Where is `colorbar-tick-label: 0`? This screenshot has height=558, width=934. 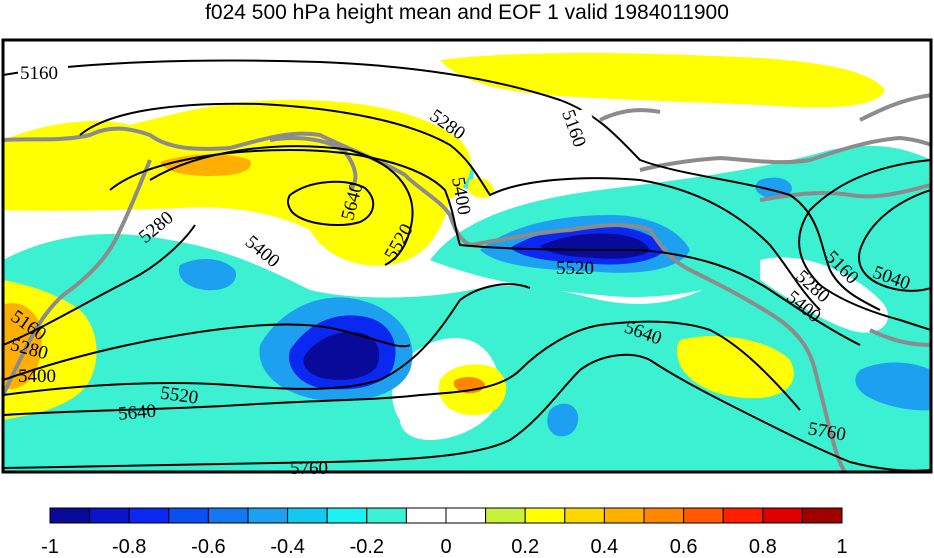
colorbar-tick-label: 0 is located at coordinates (445, 547).